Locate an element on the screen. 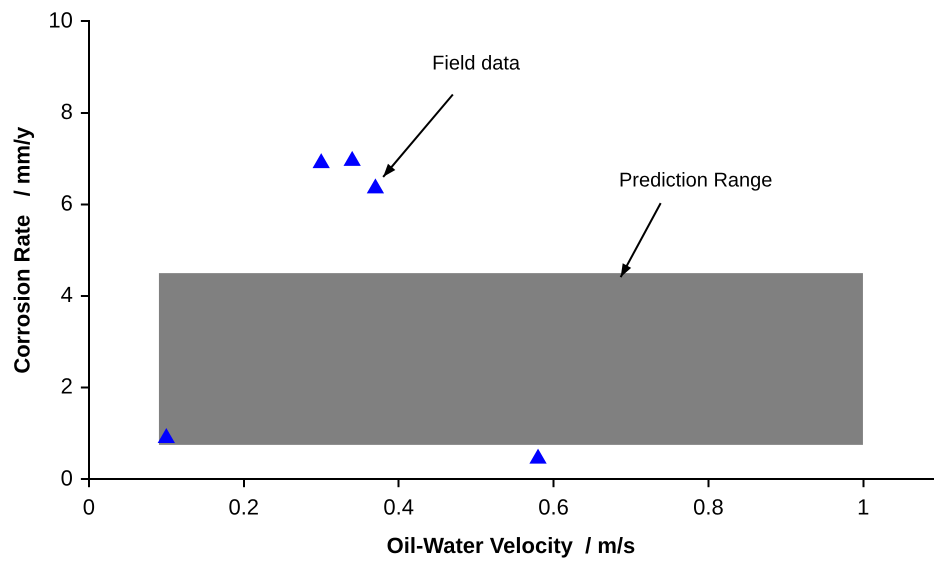  x-tick-label: 0.2 is located at coordinates (244, 507).